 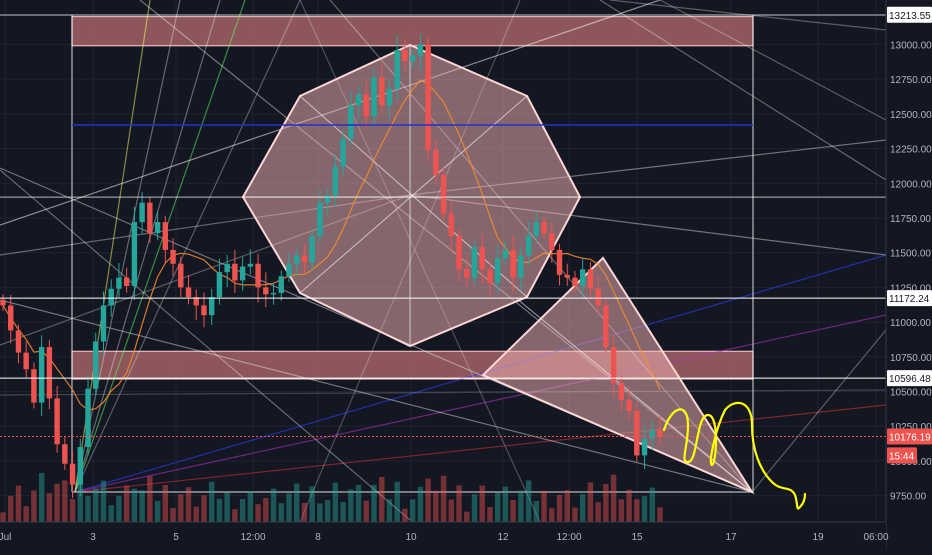 I want to click on time-tick-label: 12:00, so click(x=252, y=537).